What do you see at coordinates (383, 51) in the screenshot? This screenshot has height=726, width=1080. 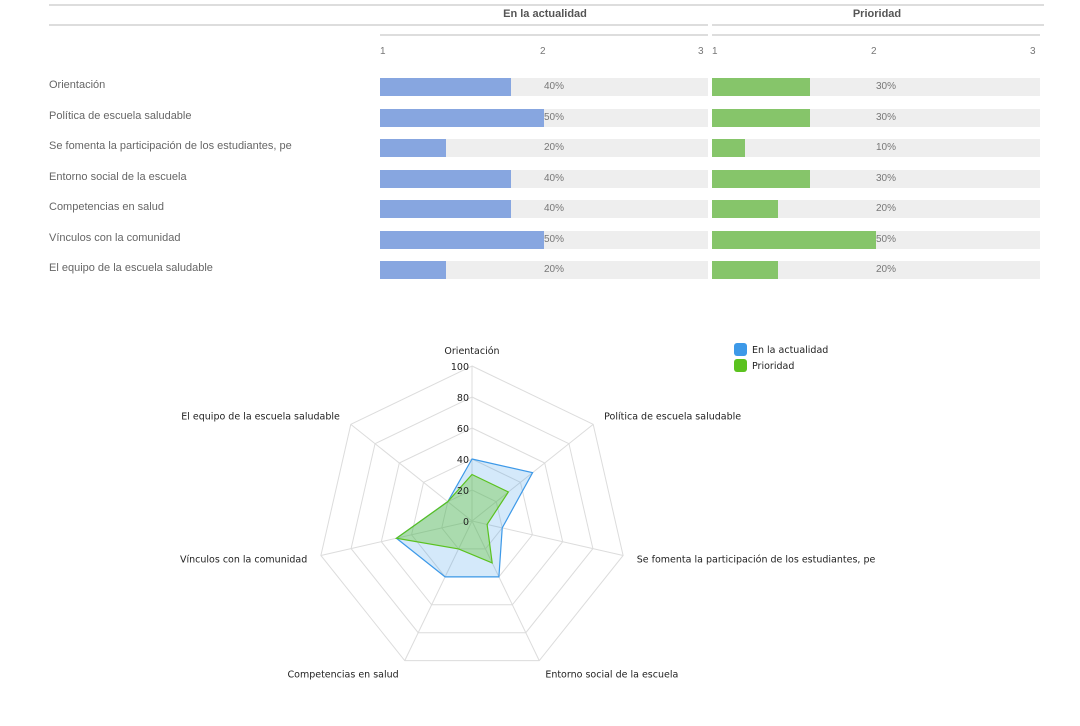 I see `scale-tick-current-1: 1` at bounding box center [383, 51].